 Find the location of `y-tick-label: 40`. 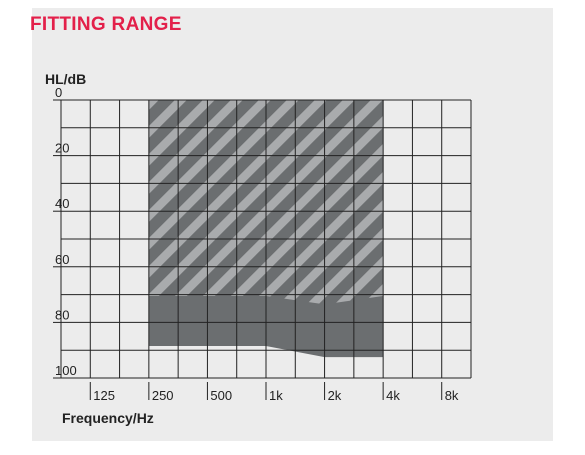

y-tick-label: 40 is located at coordinates (62, 203).